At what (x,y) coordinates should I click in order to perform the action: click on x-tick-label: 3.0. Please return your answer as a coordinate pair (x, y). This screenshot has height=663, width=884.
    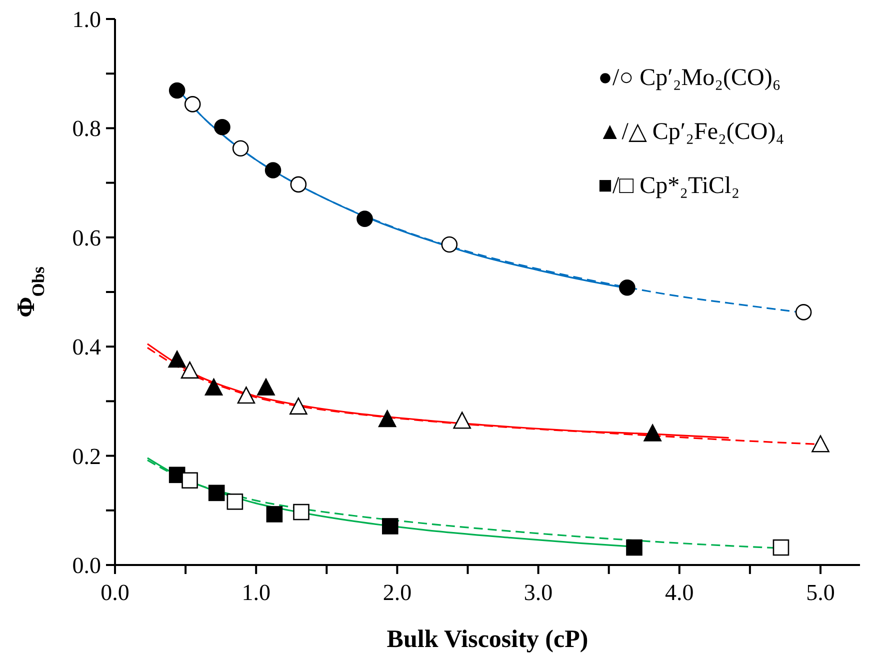
    Looking at the image, I should click on (538, 592).